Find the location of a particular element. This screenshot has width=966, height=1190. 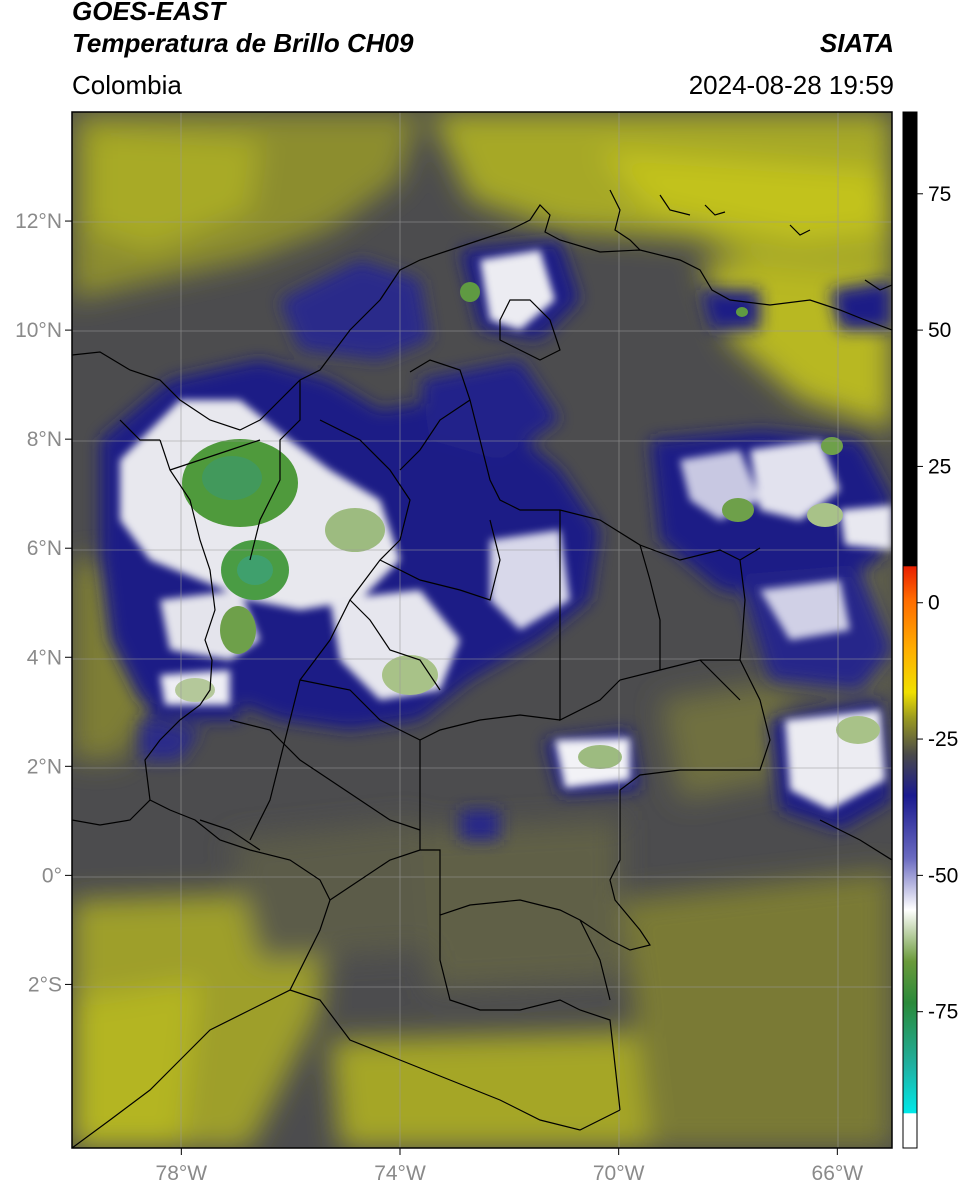

lon-tick-label: 78°W is located at coordinates (182, 1173).